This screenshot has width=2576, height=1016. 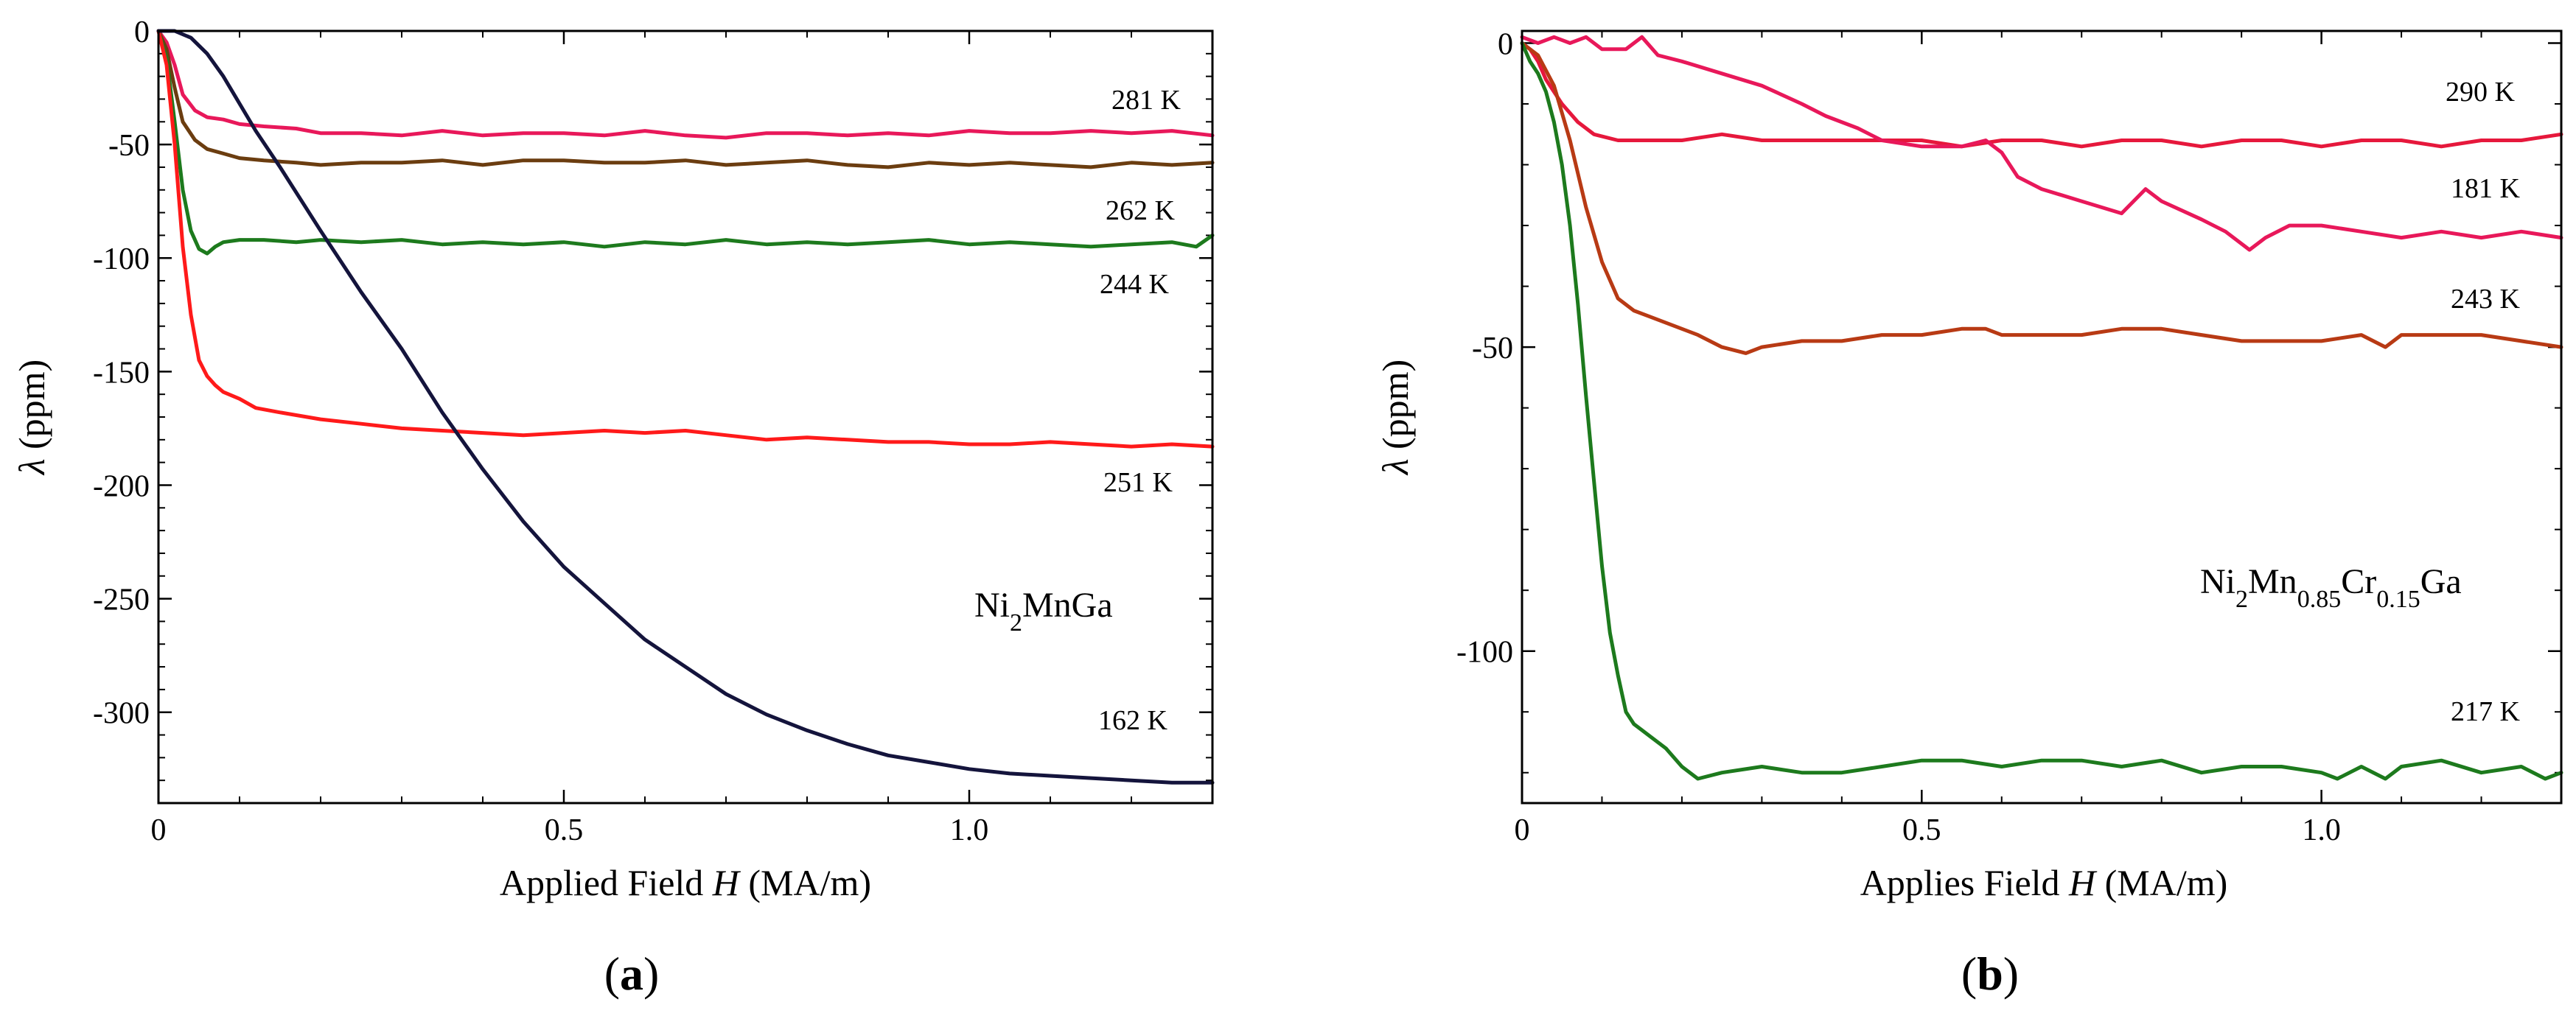 I want to click on panel-a-label-262: 262 K, so click(x=1141, y=211).